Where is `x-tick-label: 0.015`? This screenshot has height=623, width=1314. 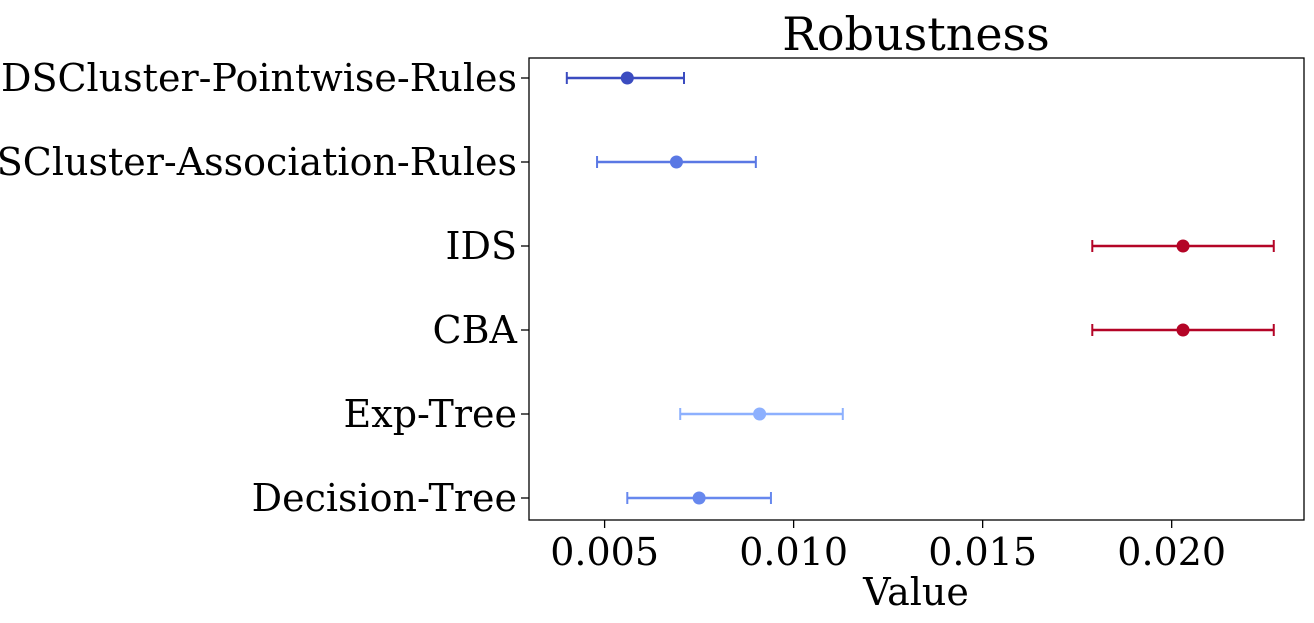 x-tick-label: 0.015 is located at coordinates (982, 552).